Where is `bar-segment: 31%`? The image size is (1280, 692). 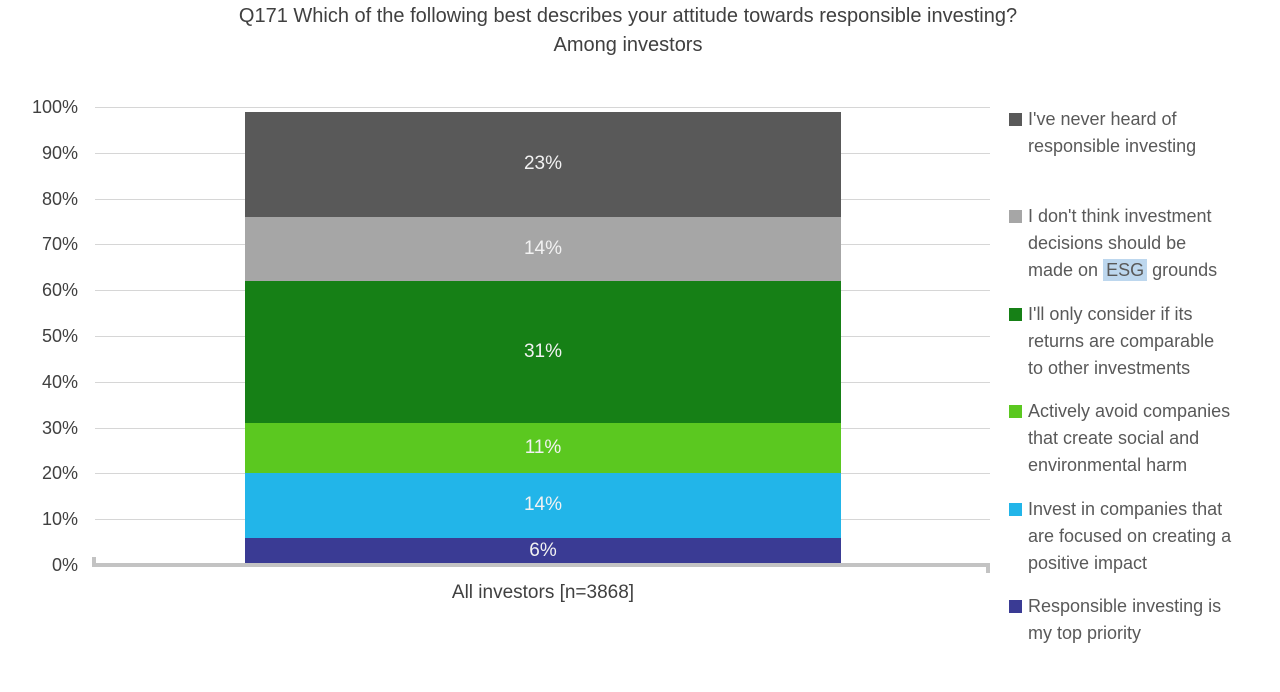 bar-segment: 31% is located at coordinates (543, 352).